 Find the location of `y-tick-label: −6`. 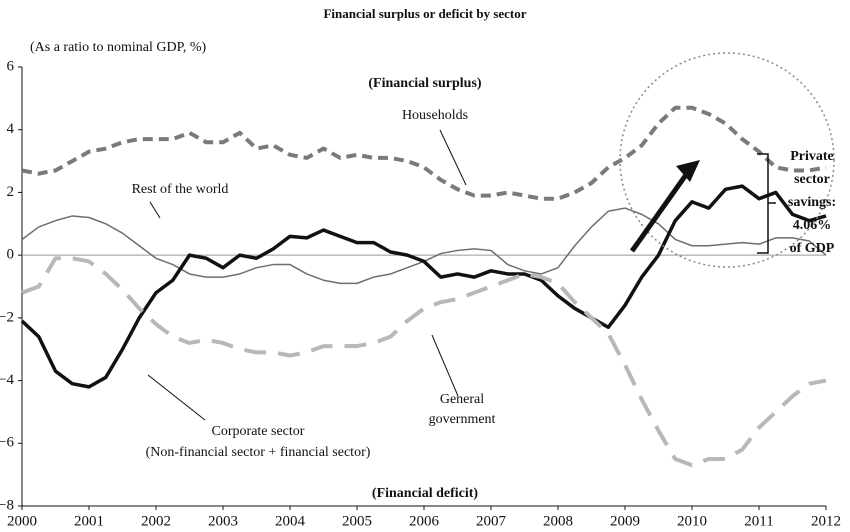

y-tick-label: −6 is located at coordinates (7, 443).